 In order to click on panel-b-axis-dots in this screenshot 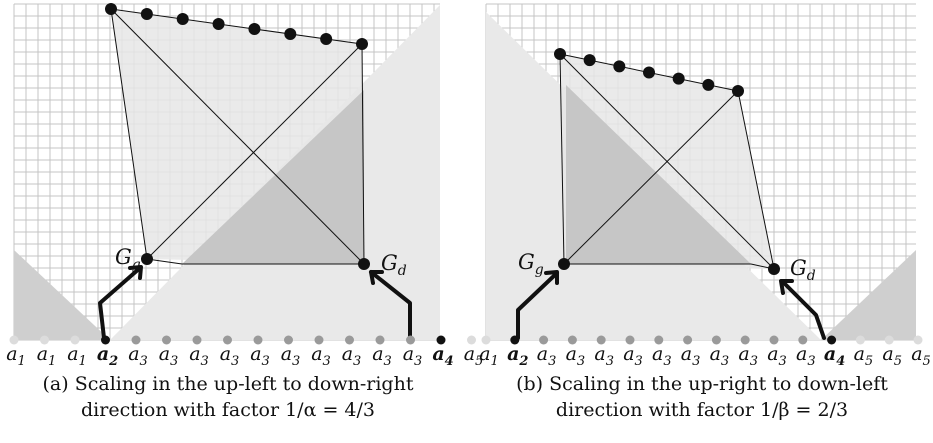, I will do `click(702, 340)`.